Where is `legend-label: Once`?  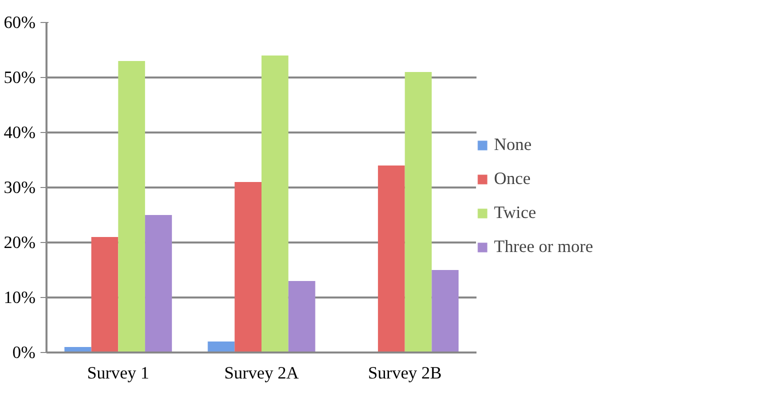
legend-label: Once is located at coordinates (512, 179).